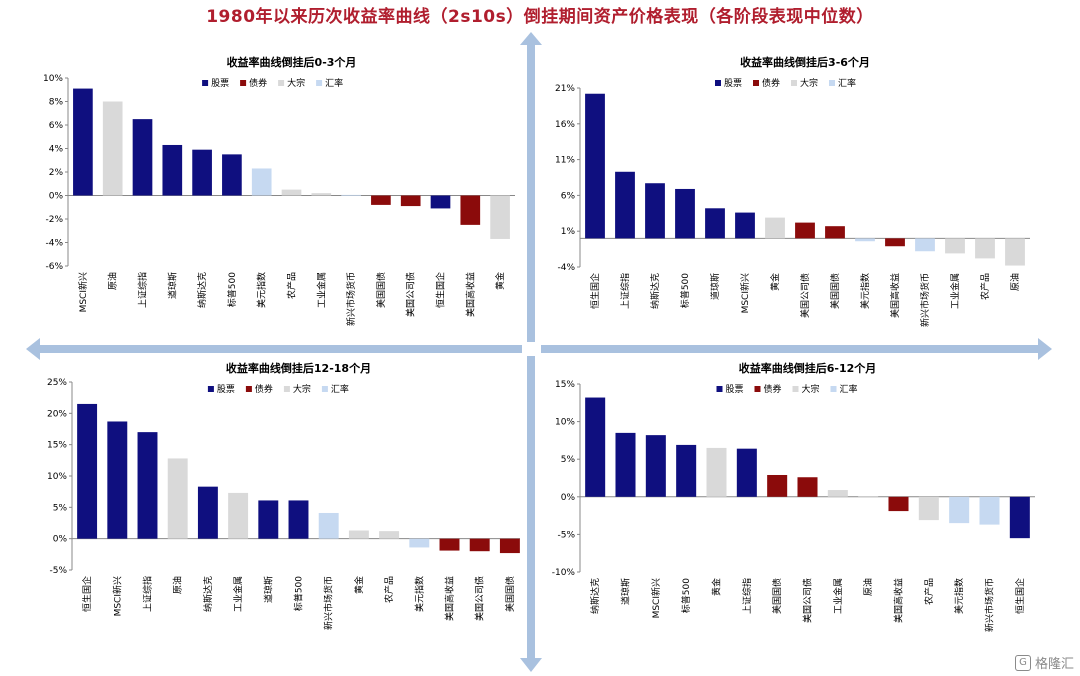 The height and width of the screenshot is (676, 1080). What do you see at coordinates (805, 62) in the screenshot?
I see `chart-title: 收益率曲线倒挂后3-6个月` at bounding box center [805, 62].